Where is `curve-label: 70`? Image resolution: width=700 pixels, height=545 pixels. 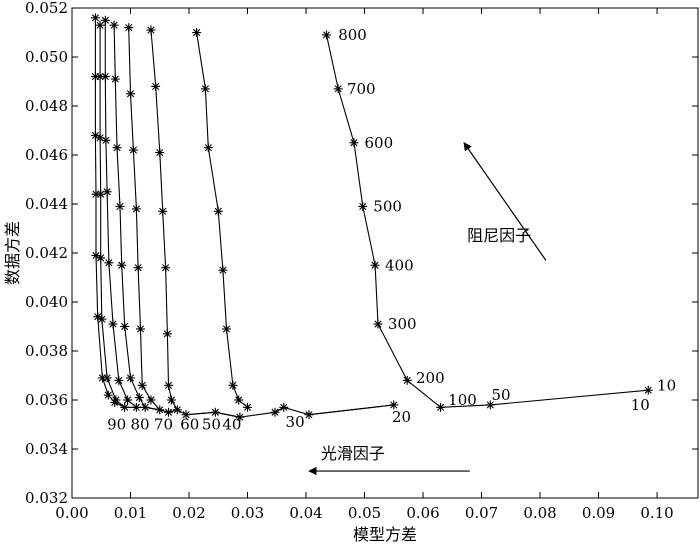
curve-label: 70 is located at coordinates (163, 425).